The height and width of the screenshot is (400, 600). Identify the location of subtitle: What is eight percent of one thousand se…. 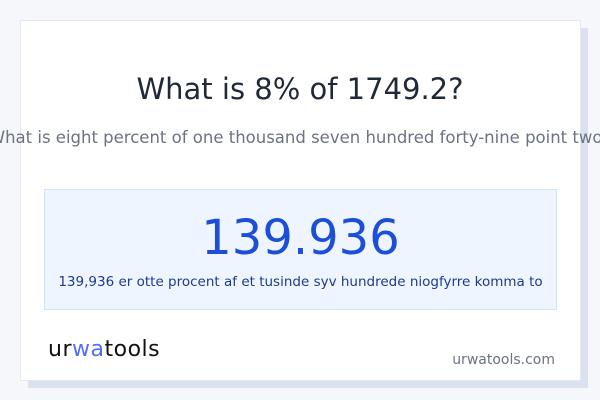
(300, 137).